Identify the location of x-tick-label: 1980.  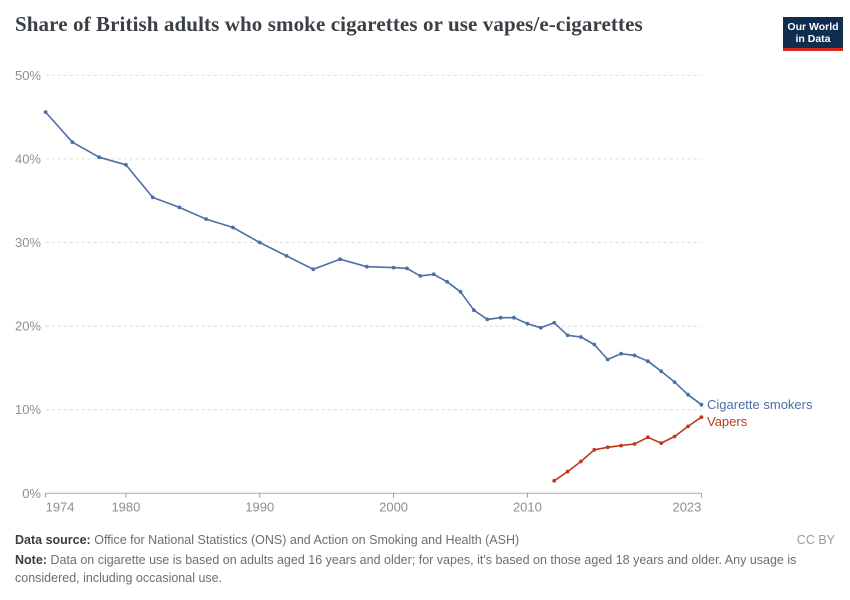
(125, 506).